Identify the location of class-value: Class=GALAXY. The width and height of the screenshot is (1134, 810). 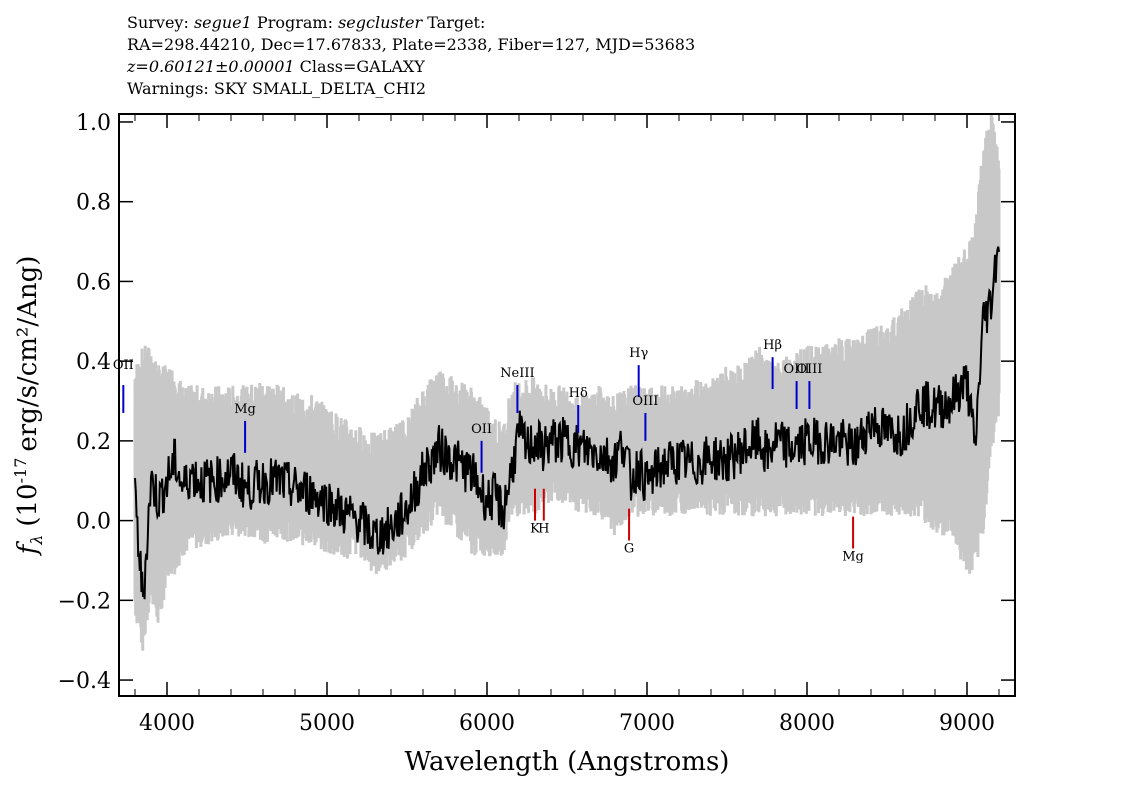
(362, 66).